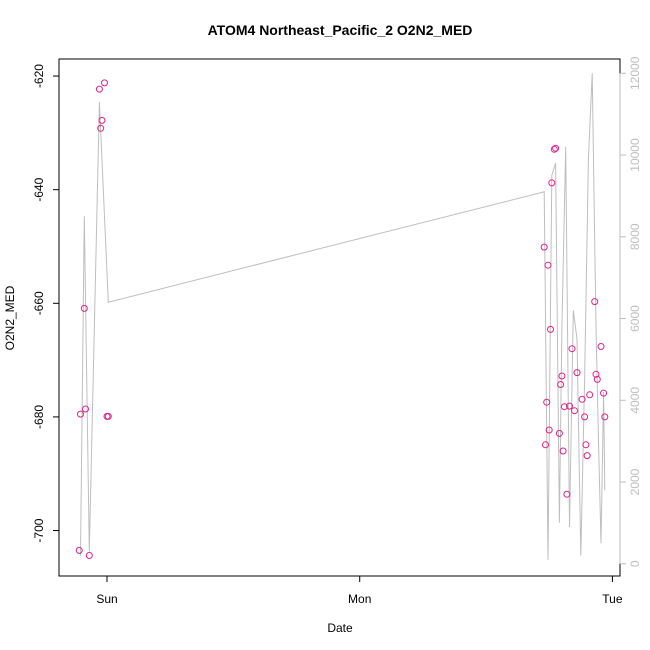 This screenshot has height=650, width=650. I want to click on right-tick-label: 2000, so click(635, 481).